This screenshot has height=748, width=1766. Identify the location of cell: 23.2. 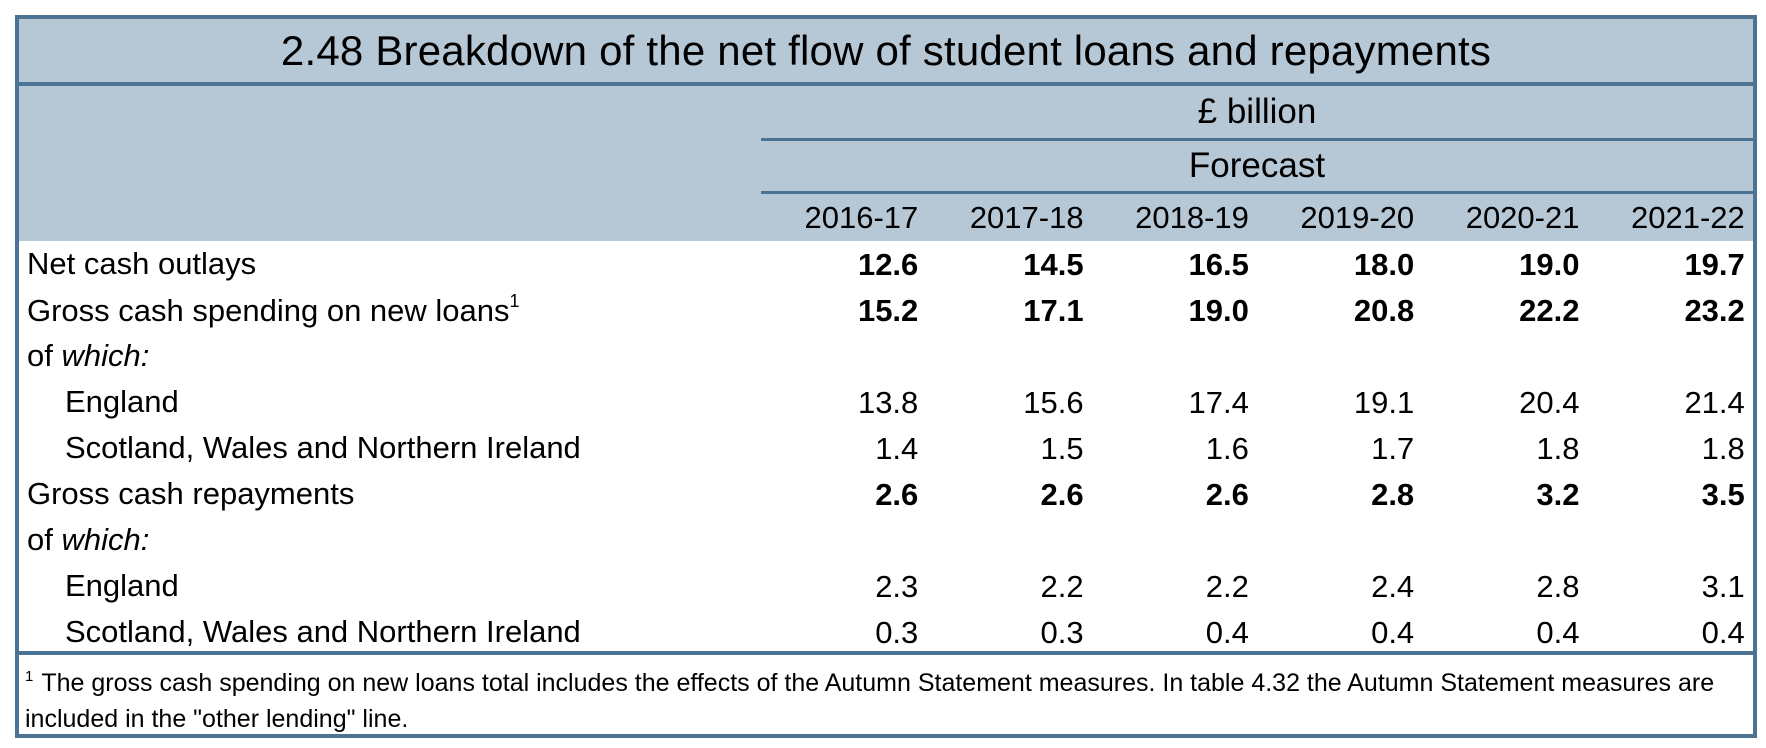
(1714, 310).